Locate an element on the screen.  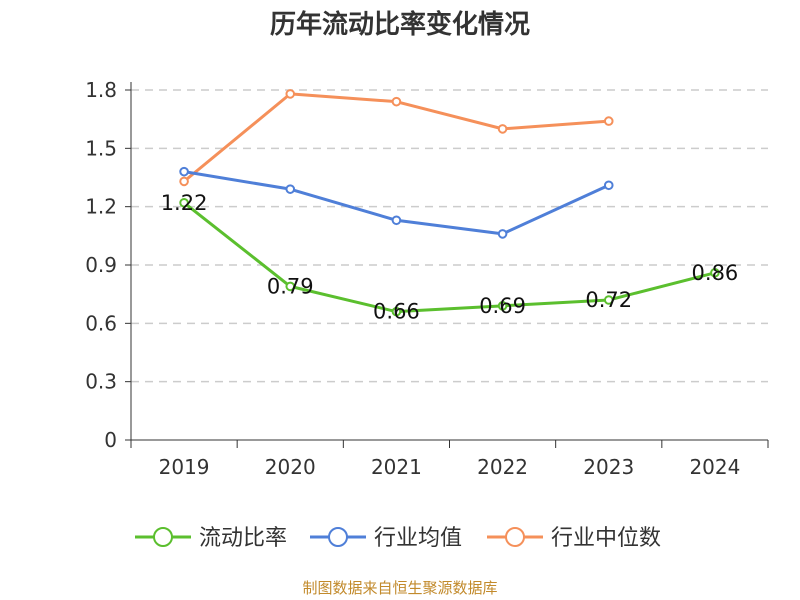
y-tick-label: 0.3 is located at coordinates (101, 382).